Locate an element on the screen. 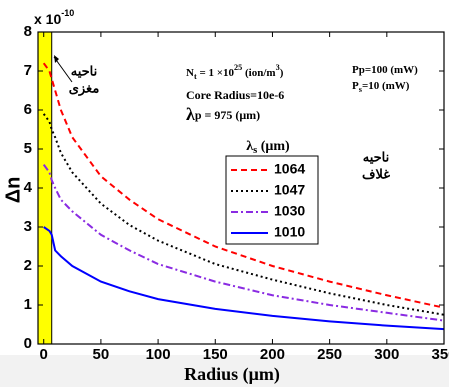  annotation: Ps=10 (mW) is located at coordinates (381, 87).